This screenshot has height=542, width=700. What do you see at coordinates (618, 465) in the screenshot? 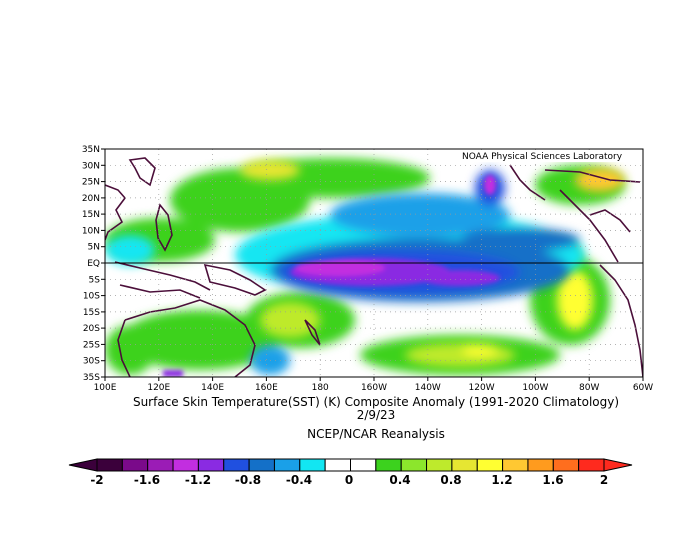
I see `colorbar-arrow-right` at bounding box center [618, 465].